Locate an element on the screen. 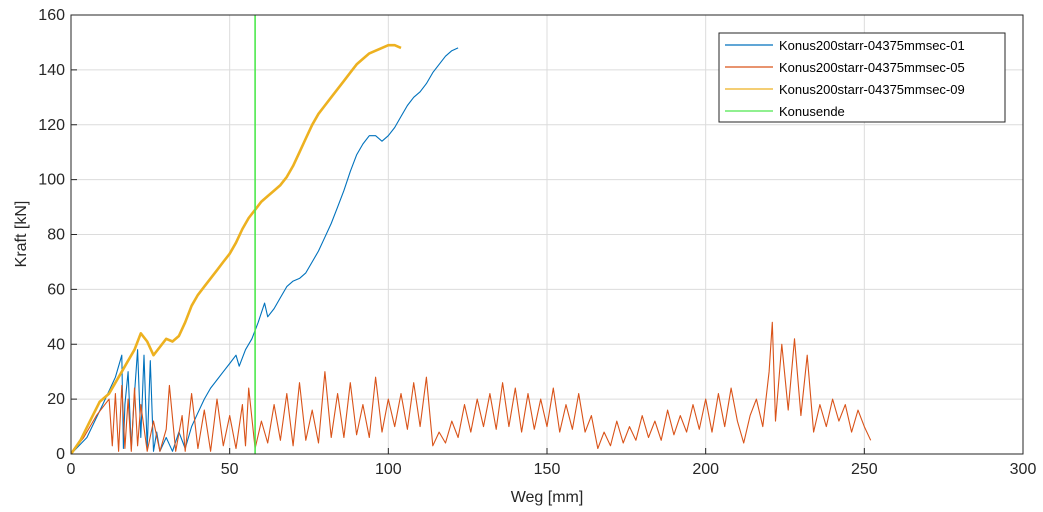 This screenshot has width=1043, height=512. x-tick-label: 50 is located at coordinates (230, 469).